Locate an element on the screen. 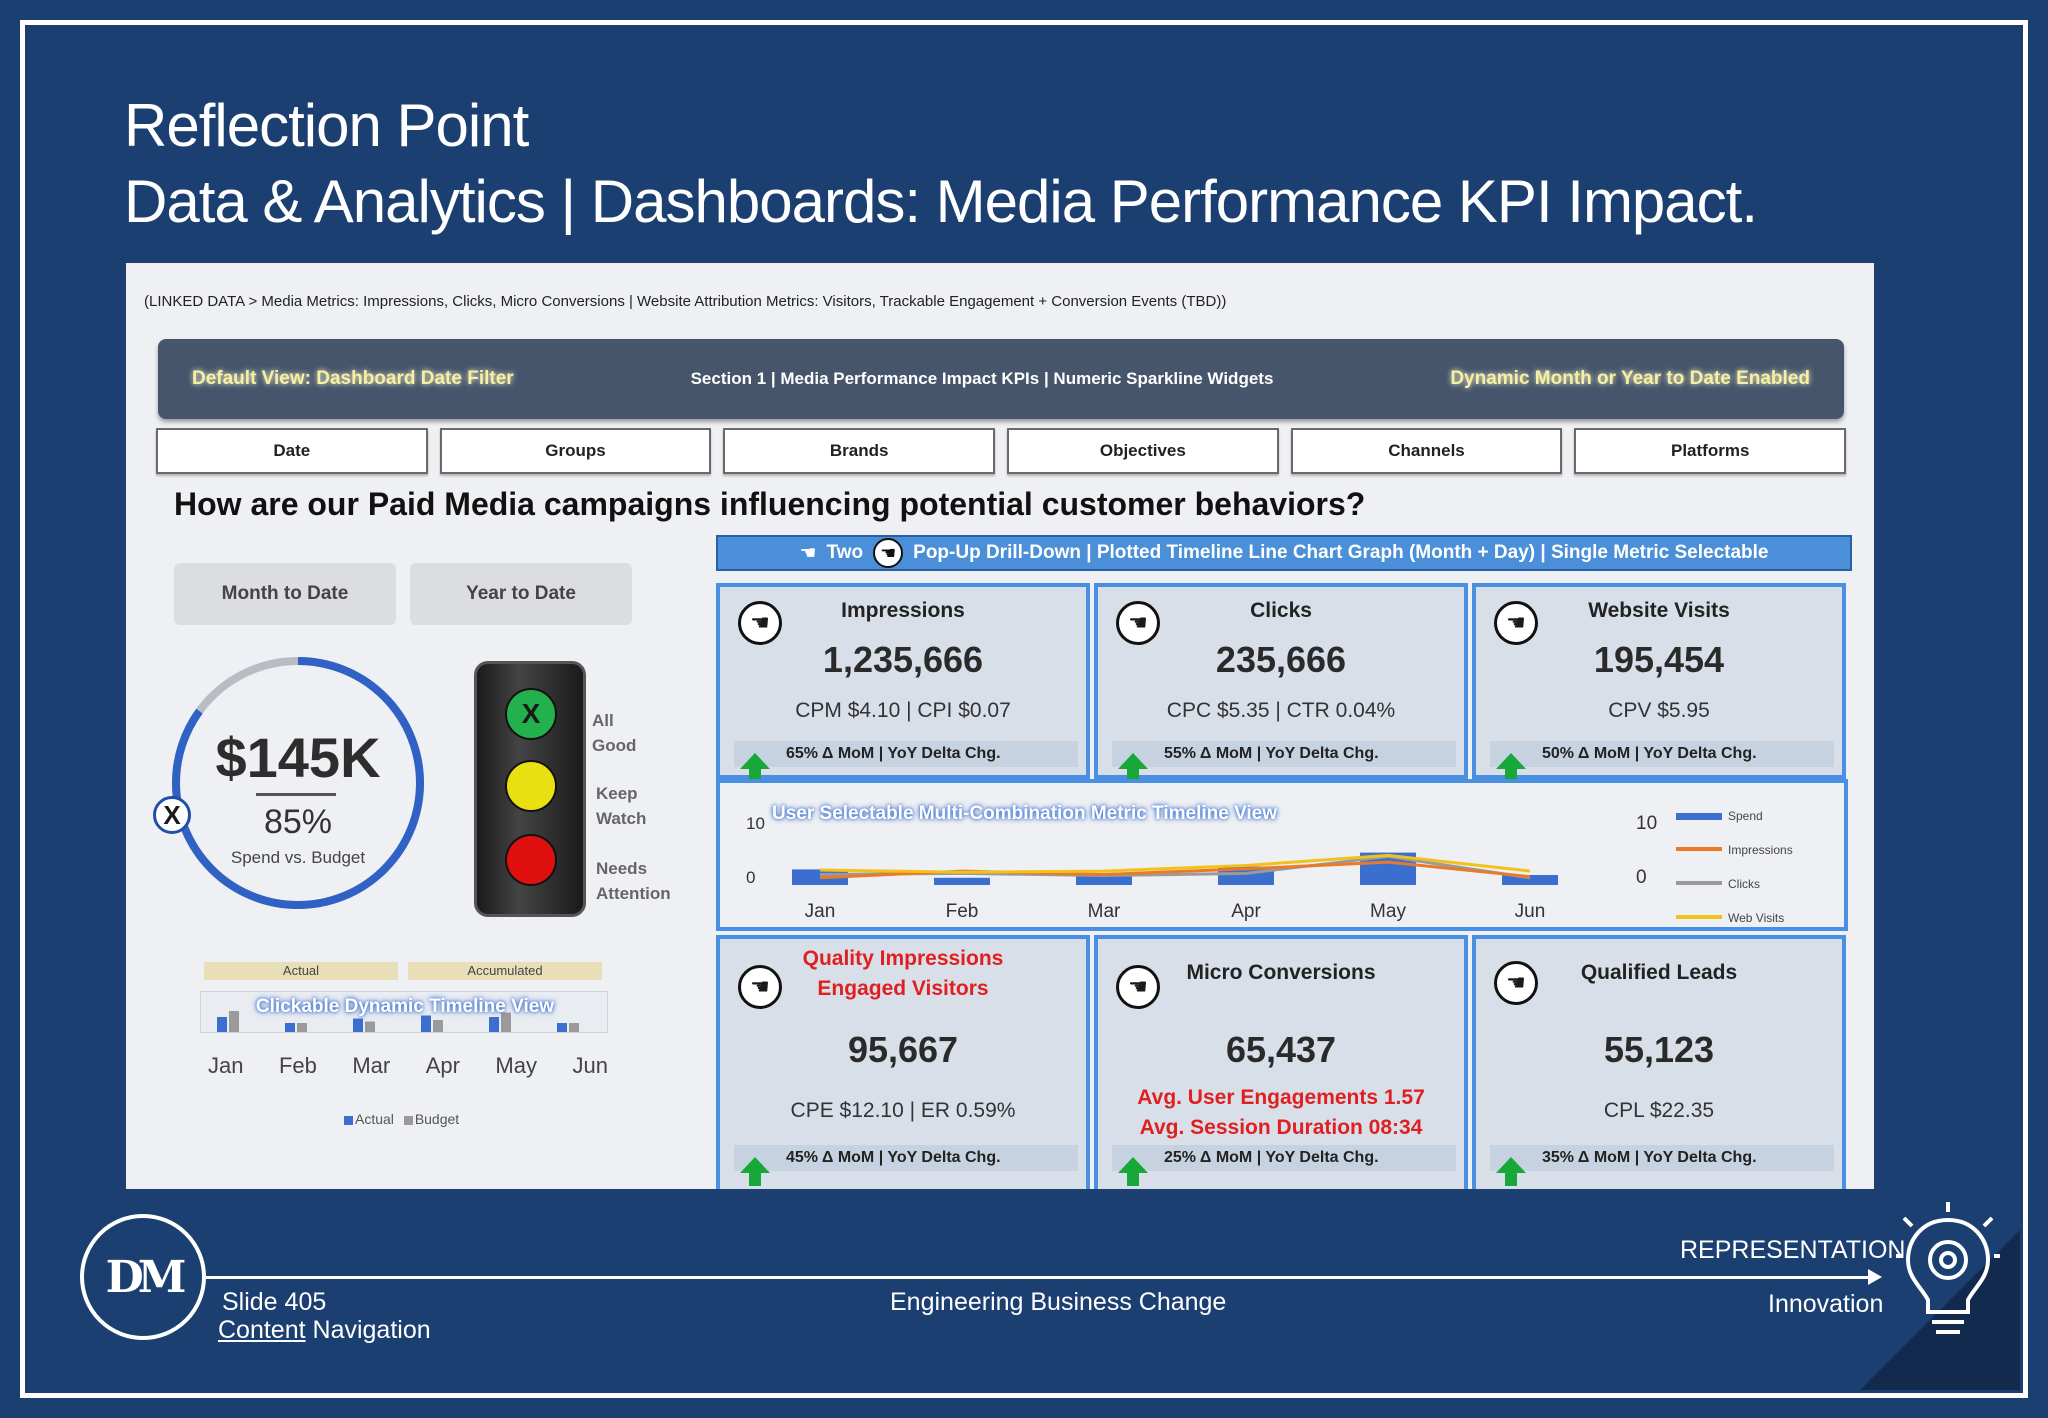 The image size is (2048, 1418). traffic-light: X is located at coordinates (530, 789).